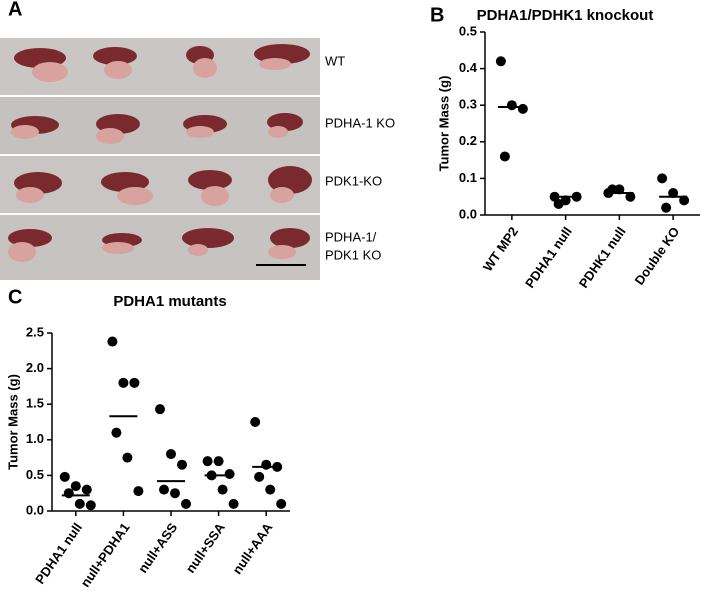 The height and width of the screenshot is (592, 709). Describe the element at coordinates (468, 104) in the screenshot. I see `y-tick-label: 0.3` at that location.